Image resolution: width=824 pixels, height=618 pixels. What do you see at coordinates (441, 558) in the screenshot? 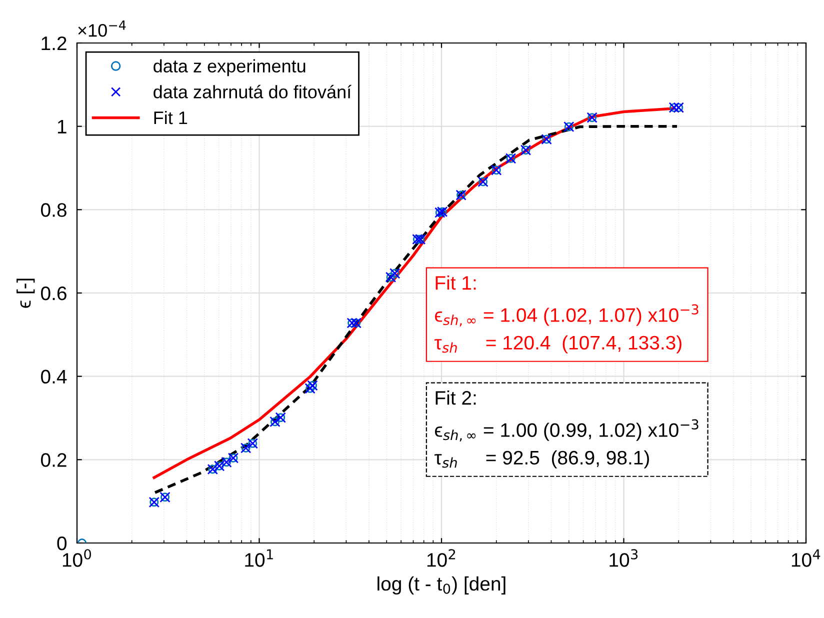
I see `x-tick-label: 10$^{2}$` at bounding box center [441, 558].